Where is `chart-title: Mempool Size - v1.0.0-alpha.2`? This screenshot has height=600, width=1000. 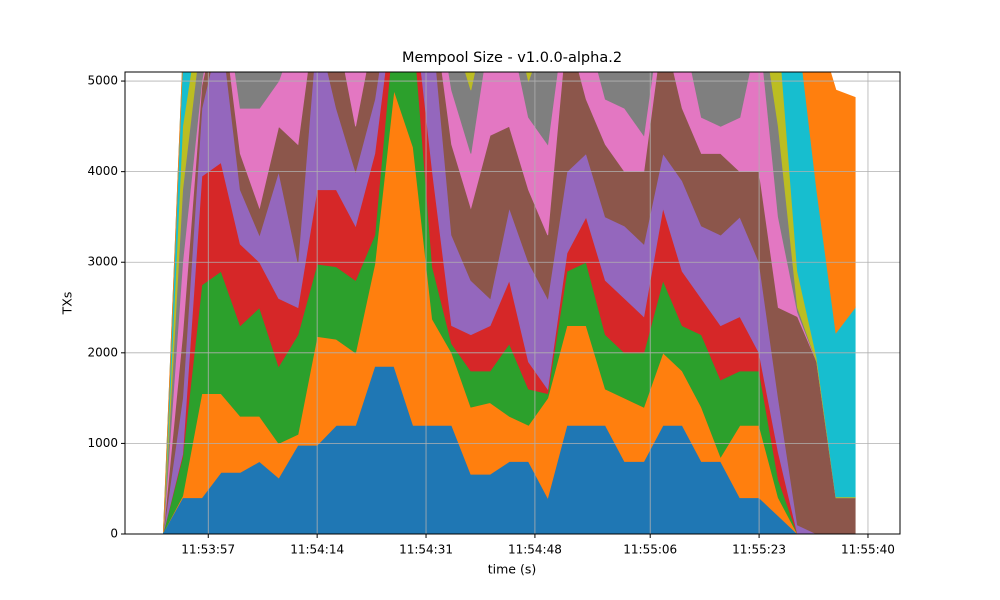
chart-title: Mempool Size - v1.0.0-alpha.2 is located at coordinates (512, 58).